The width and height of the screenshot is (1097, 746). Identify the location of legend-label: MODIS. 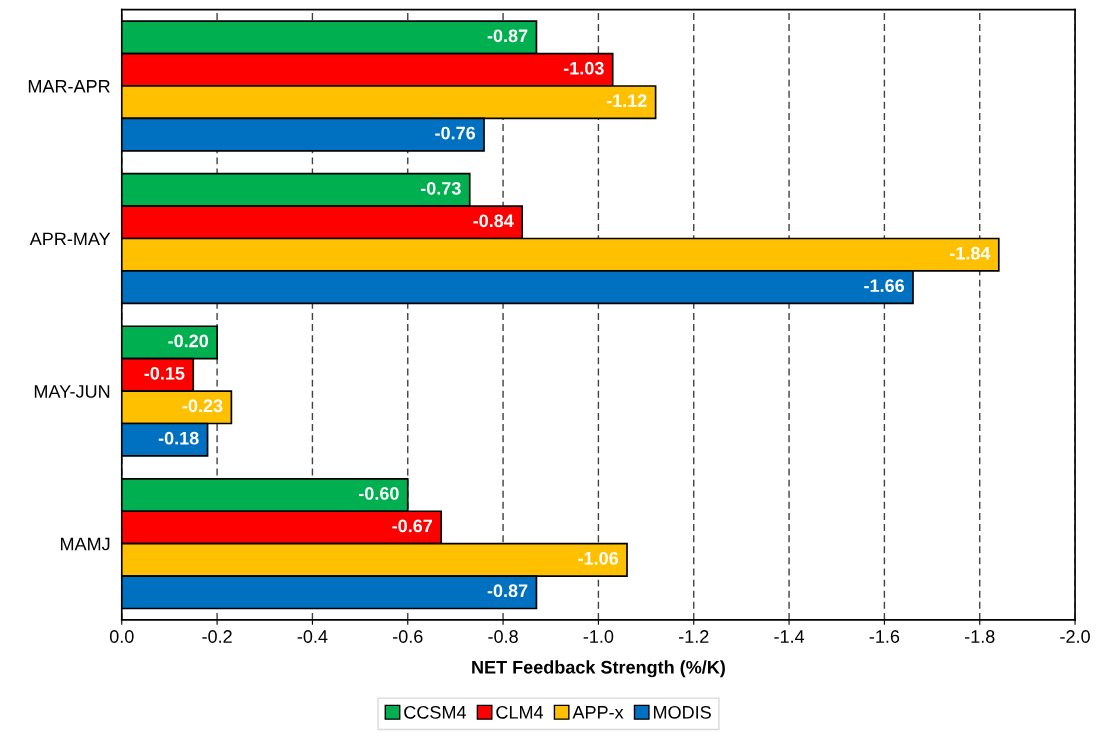
(682, 712).